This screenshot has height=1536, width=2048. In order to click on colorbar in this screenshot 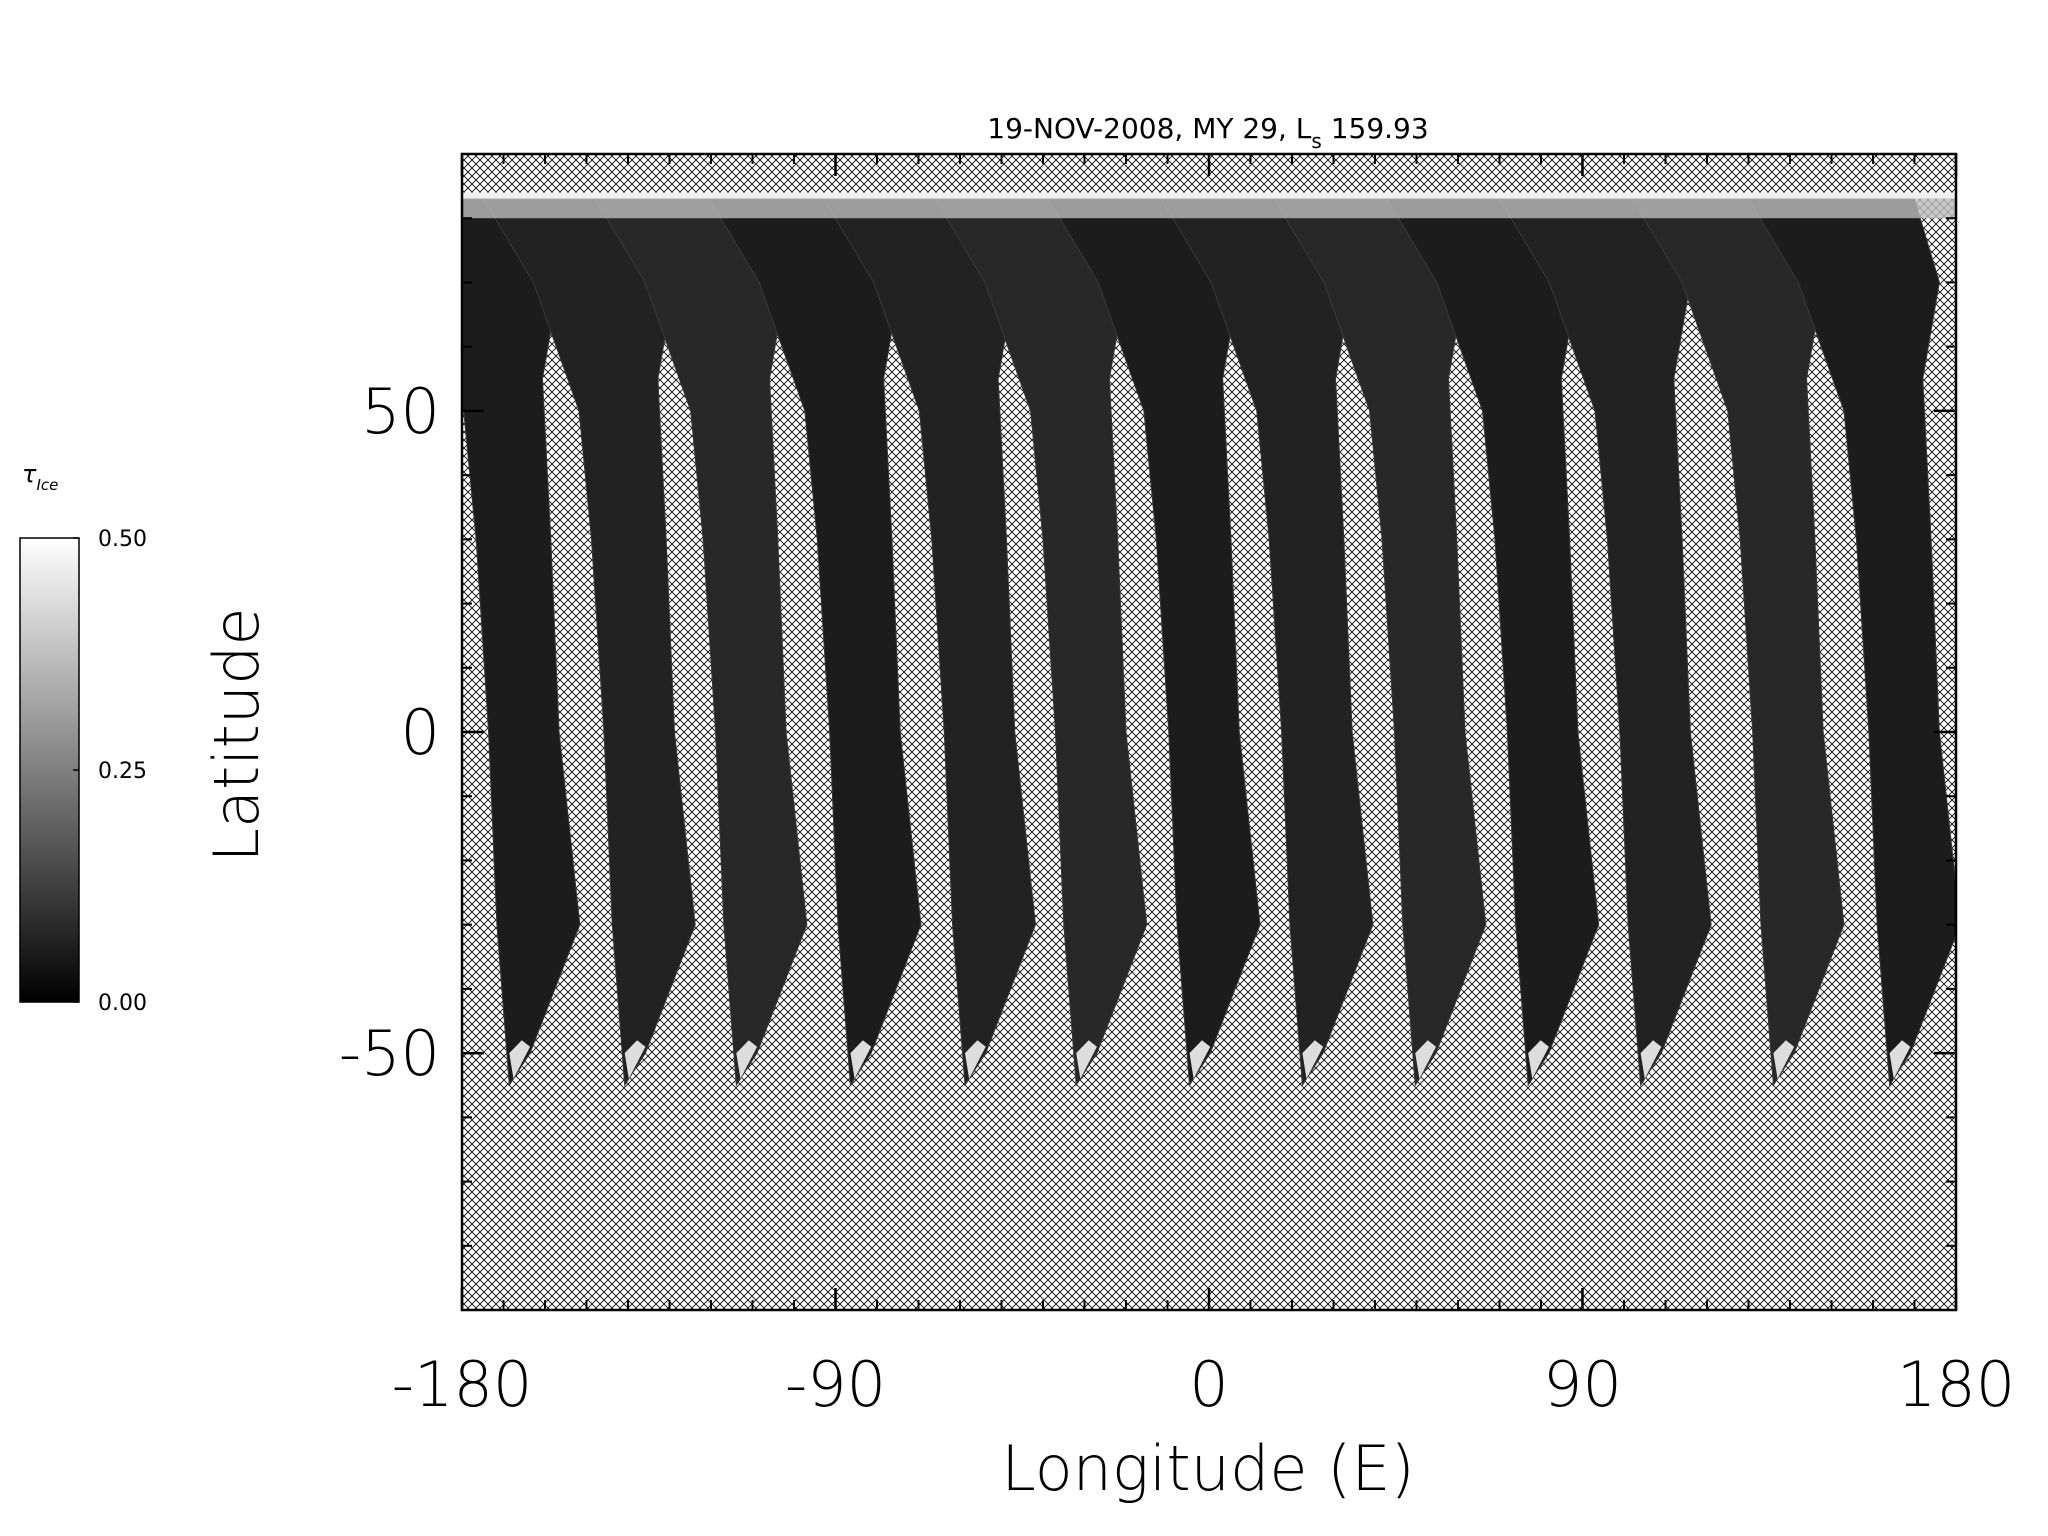, I will do `click(49, 770)`.